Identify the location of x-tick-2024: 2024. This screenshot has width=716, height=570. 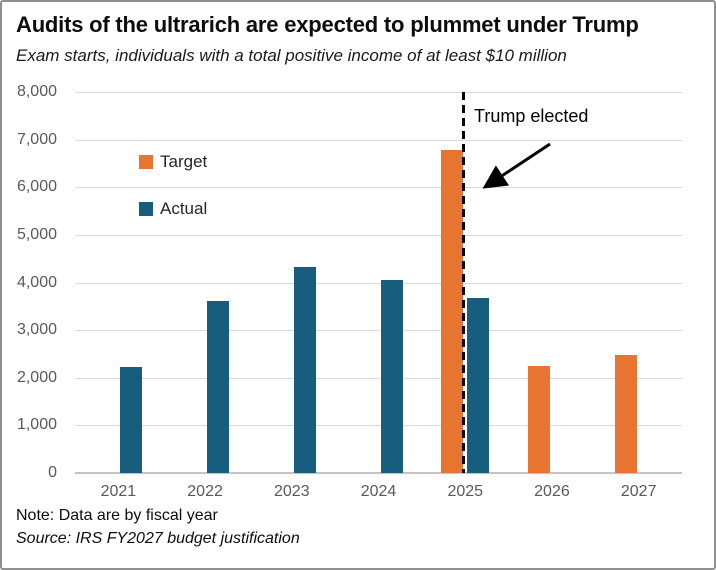
(378, 491).